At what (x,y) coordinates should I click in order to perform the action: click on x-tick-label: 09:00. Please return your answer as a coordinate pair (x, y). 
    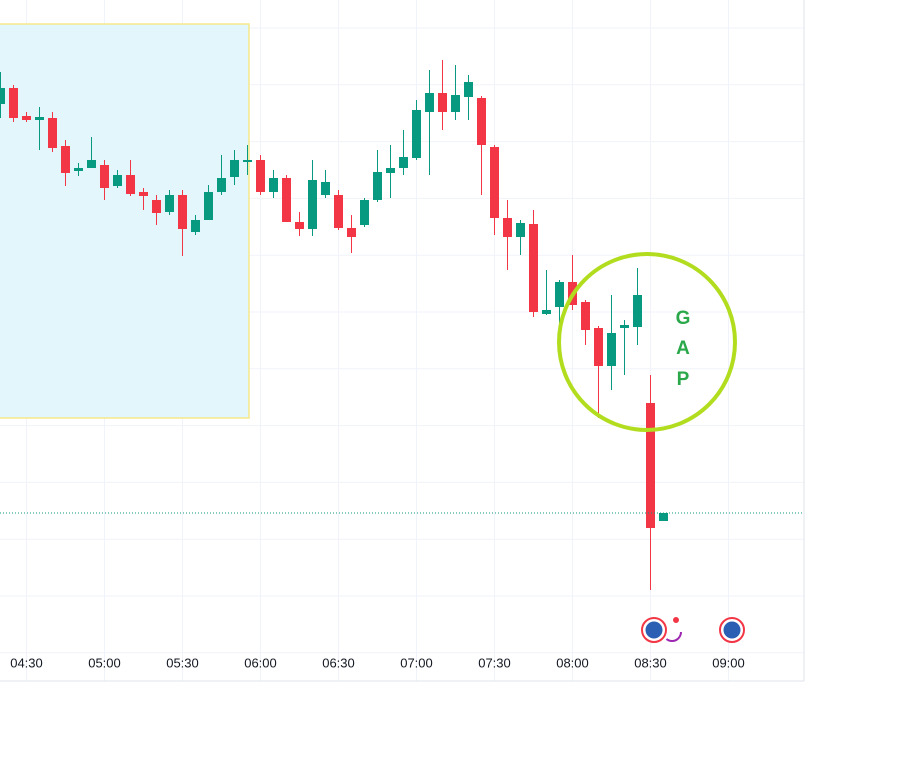
    Looking at the image, I should click on (728, 662).